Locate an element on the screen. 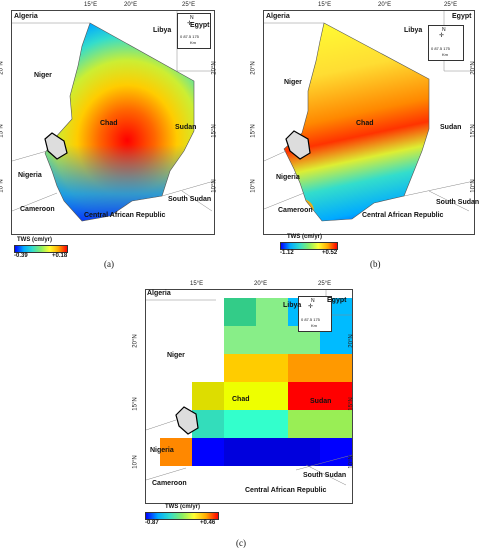  lake-chad-outline is located at coordinates (187, 420).